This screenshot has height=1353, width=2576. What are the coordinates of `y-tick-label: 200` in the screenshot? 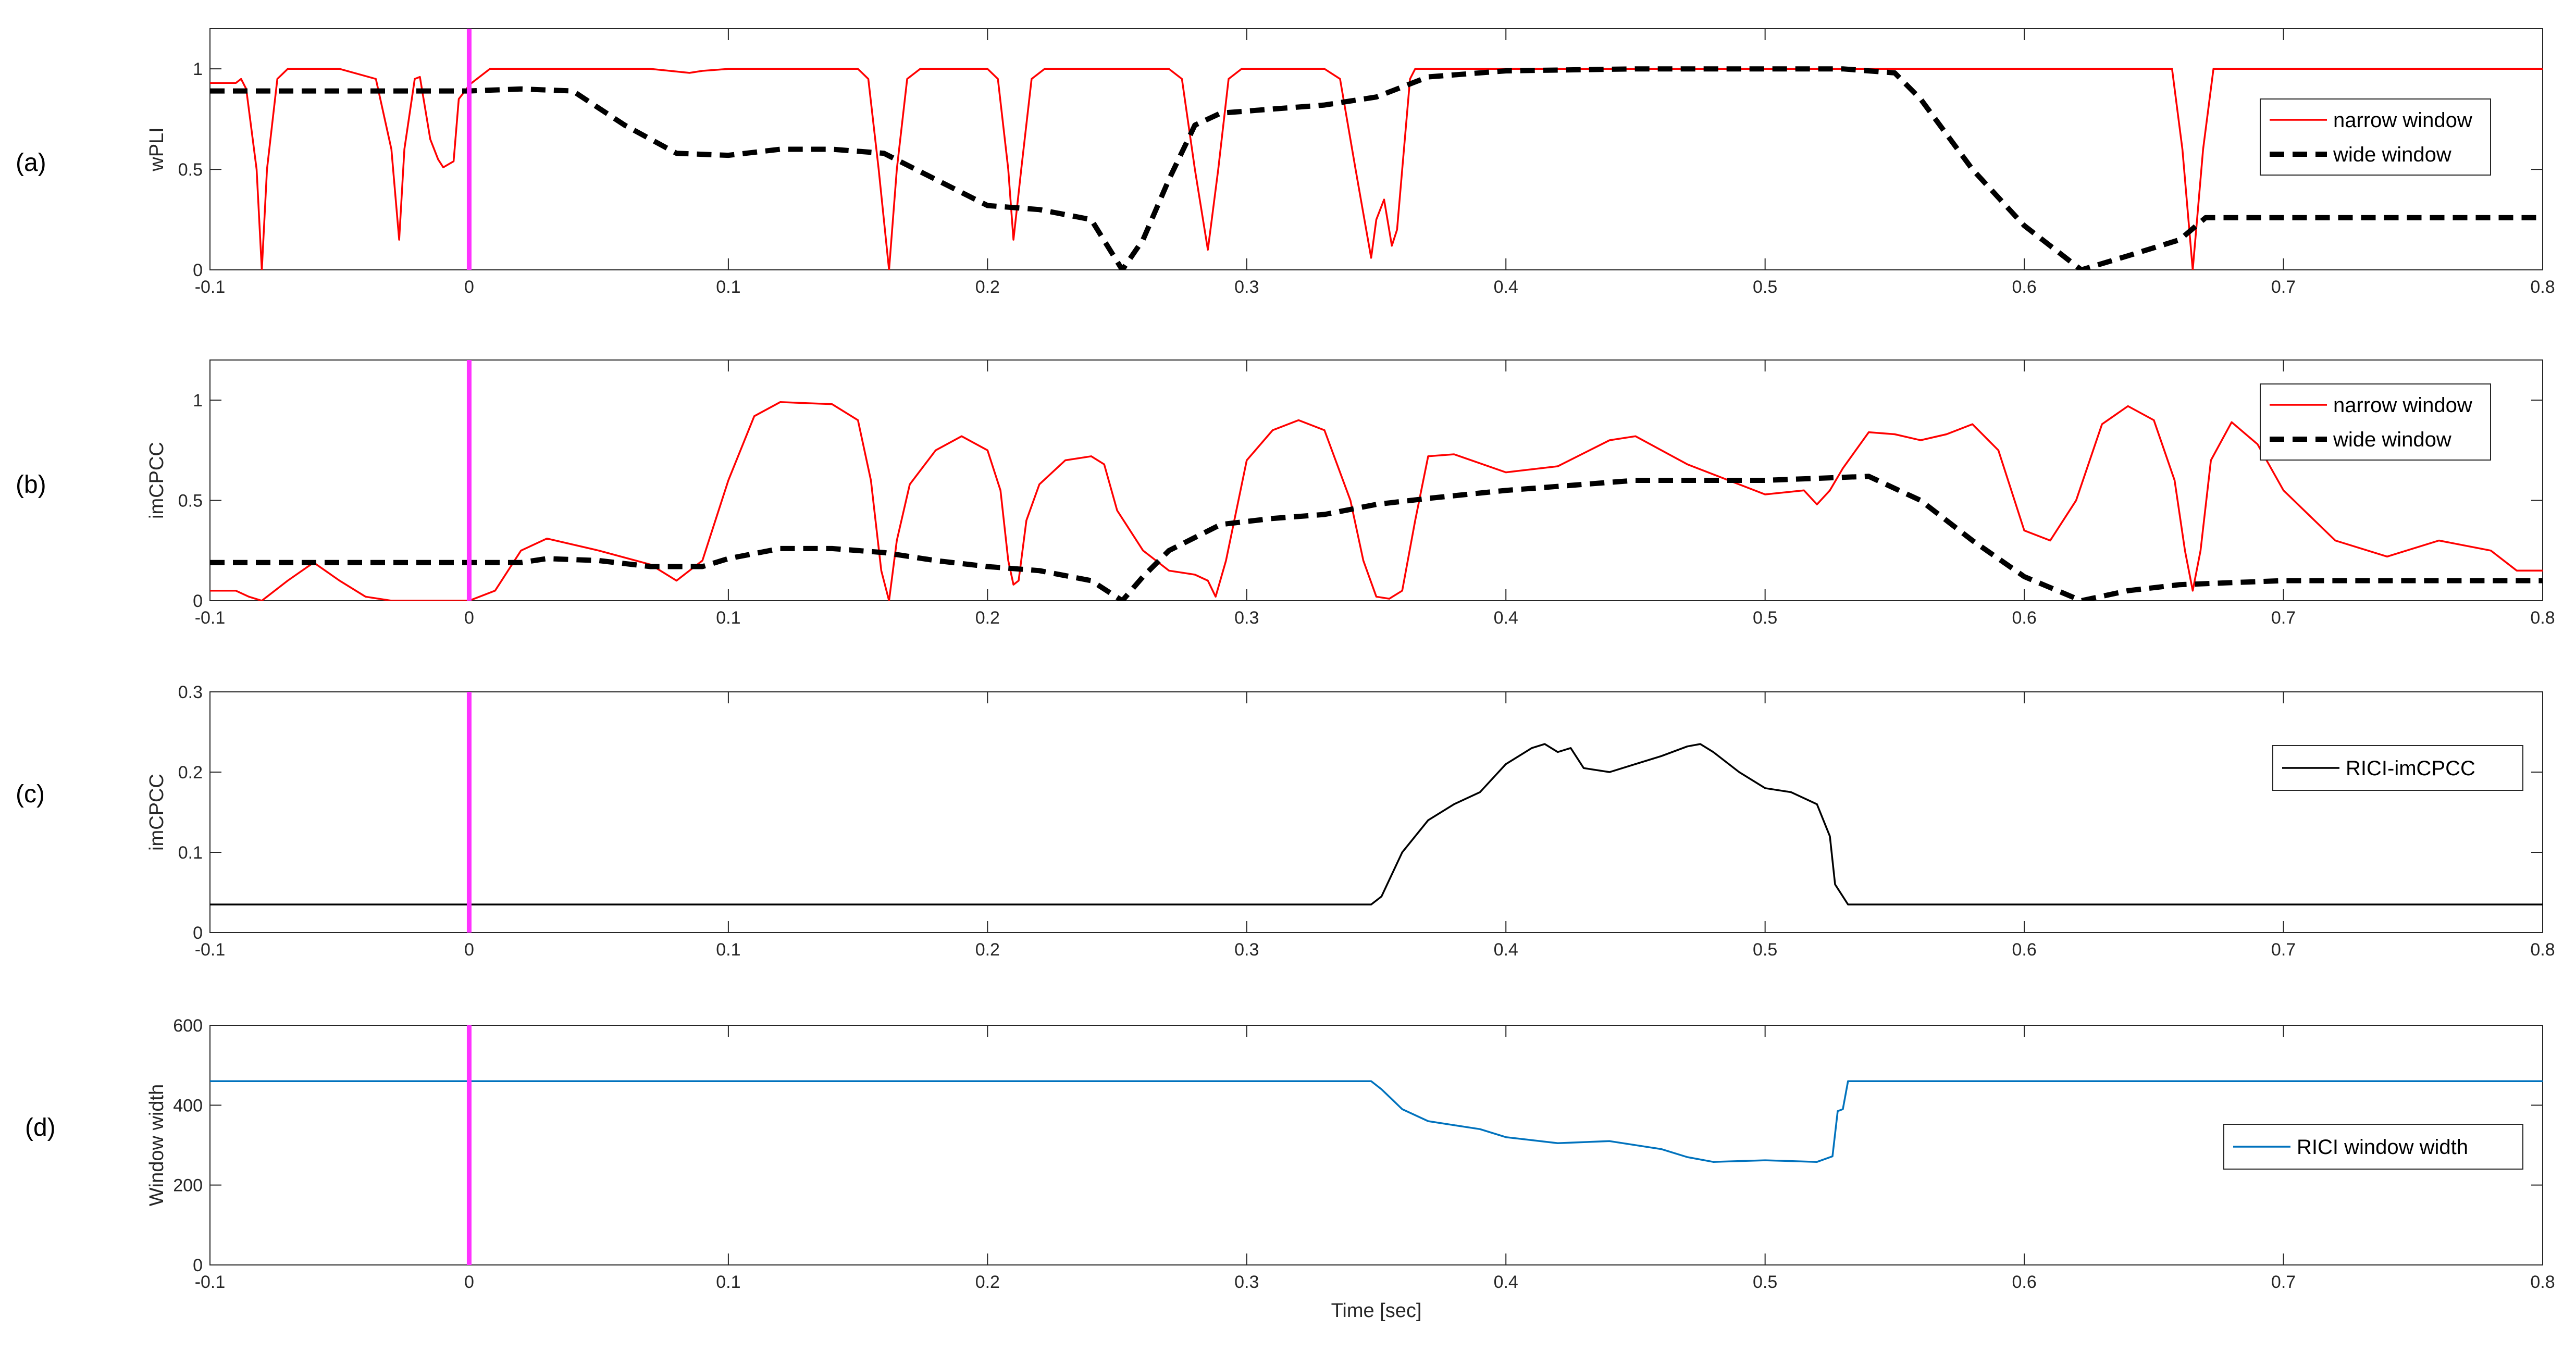 It's located at (188, 1186).